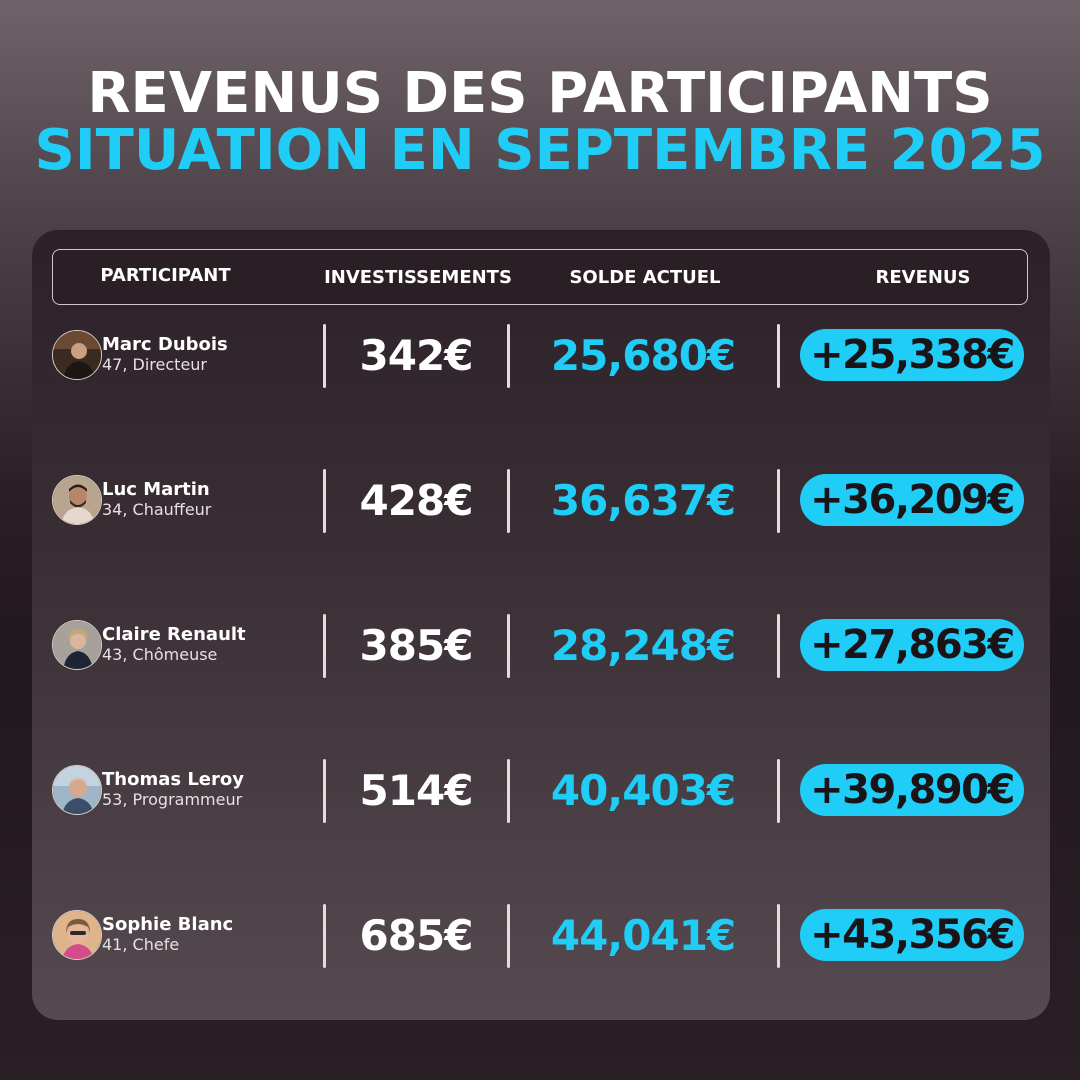  What do you see at coordinates (416, 500) in the screenshot?
I see `investment-value: 428€` at bounding box center [416, 500].